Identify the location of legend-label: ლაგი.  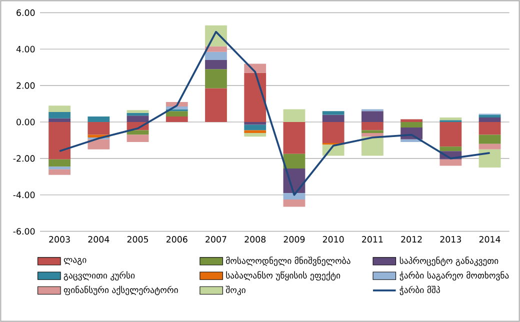
(75, 261).